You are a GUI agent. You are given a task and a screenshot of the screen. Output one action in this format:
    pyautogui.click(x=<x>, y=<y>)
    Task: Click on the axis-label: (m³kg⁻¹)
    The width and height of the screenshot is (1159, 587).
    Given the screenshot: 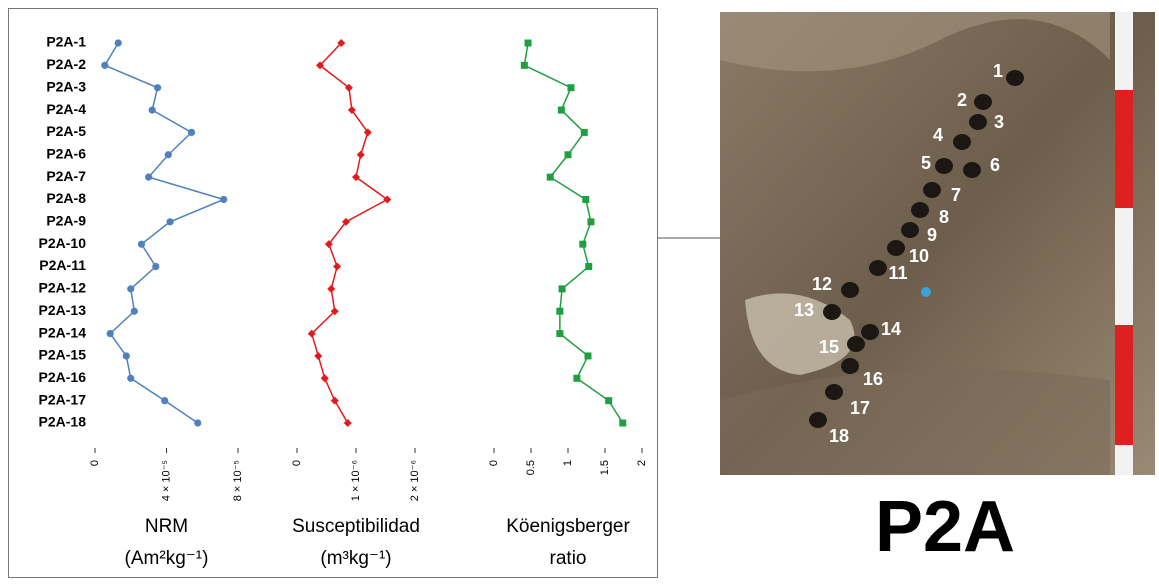 What is the action you would take?
    pyautogui.click(x=355, y=558)
    